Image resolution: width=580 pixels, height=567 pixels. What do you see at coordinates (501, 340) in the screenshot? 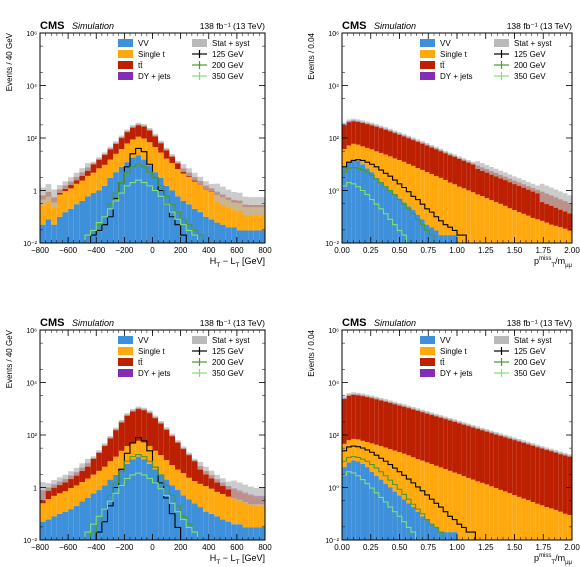
I see `legend-swatch-stat-syst` at bounding box center [501, 340].